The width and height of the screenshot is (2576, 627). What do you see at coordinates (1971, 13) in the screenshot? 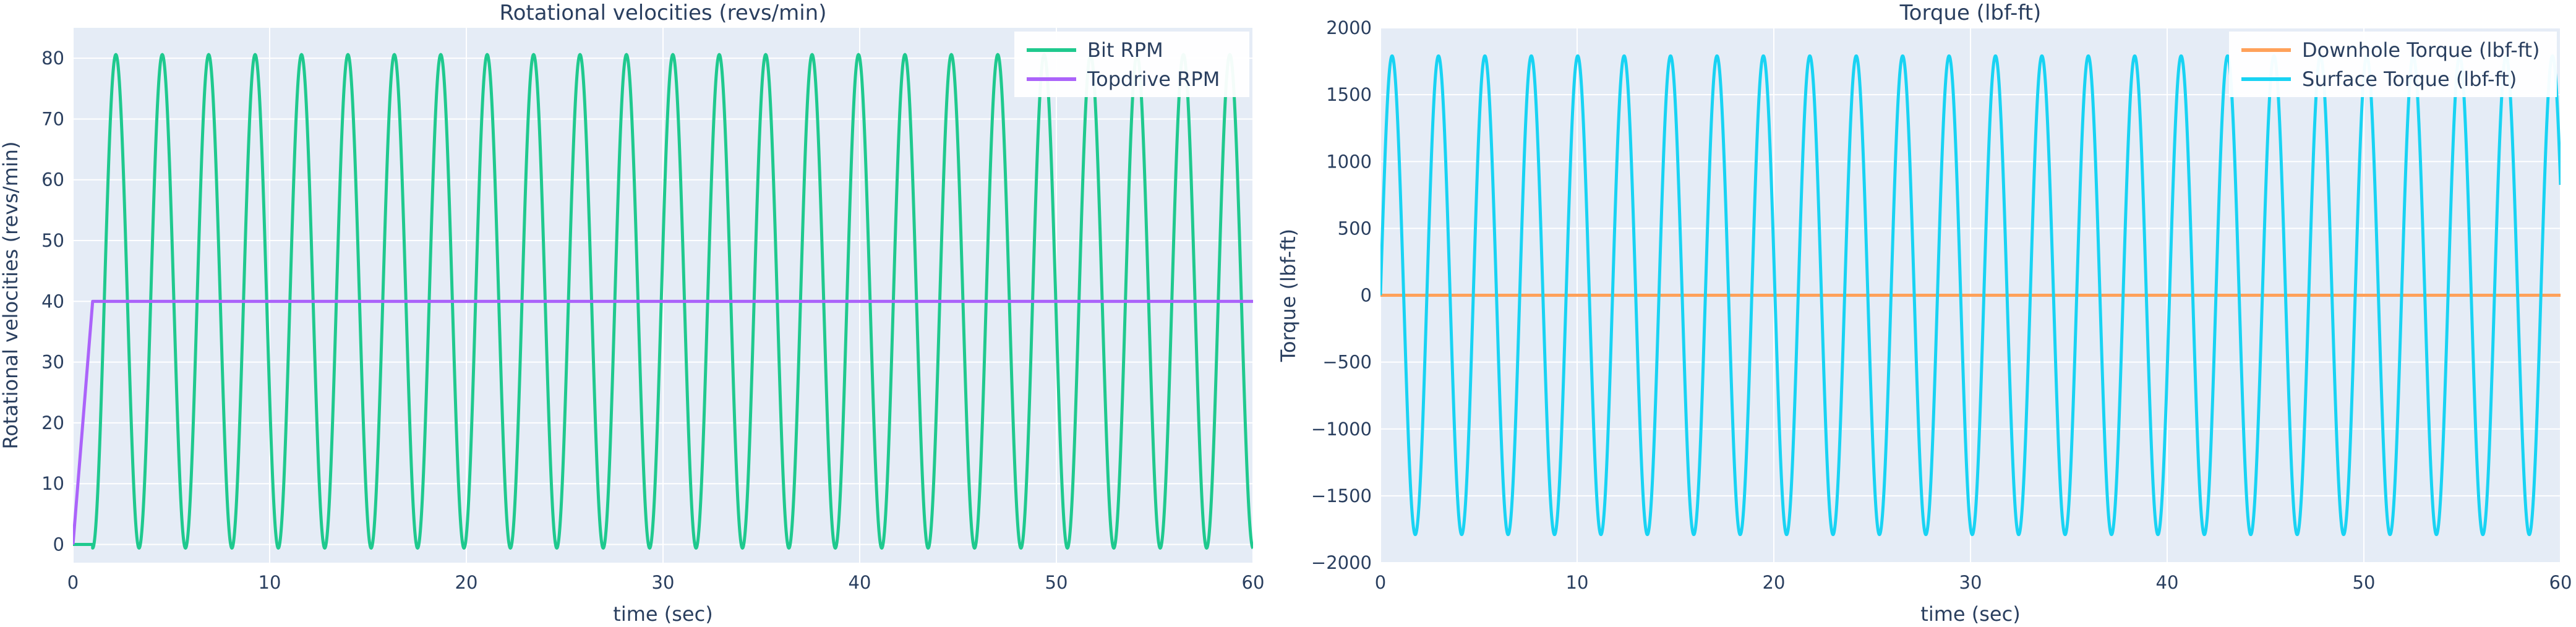
I see `chart-title: Torque (lbf-ft)` at bounding box center [1971, 13].